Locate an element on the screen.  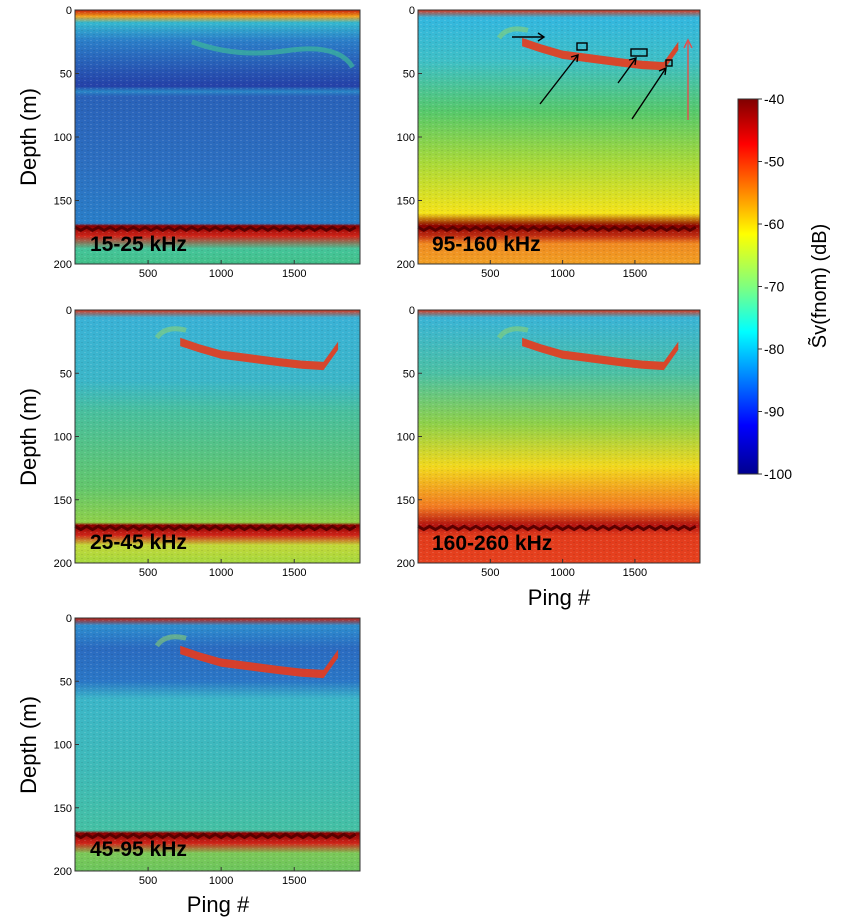
colorbar-tick-label: -80 is located at coordinates (774, 349).